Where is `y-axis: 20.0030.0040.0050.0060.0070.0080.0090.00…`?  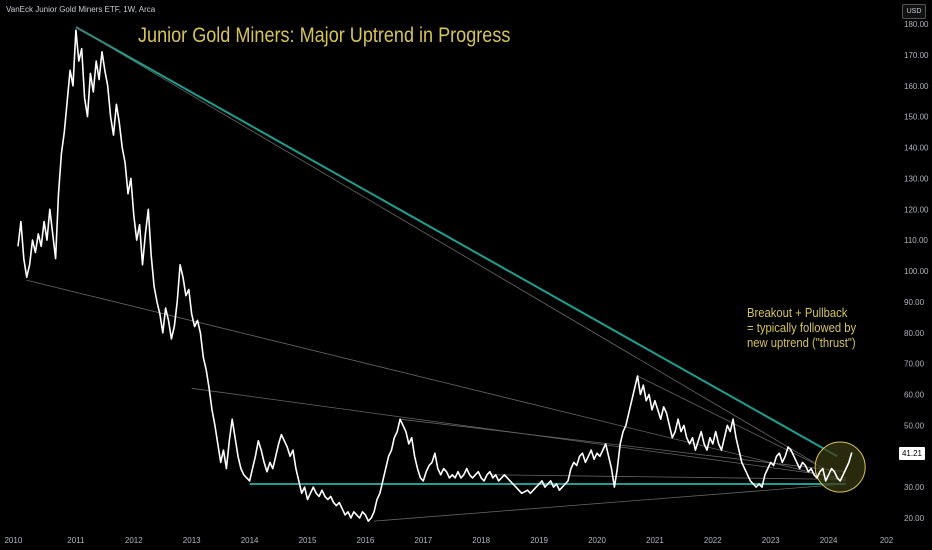
y-axis: 20.0030.0040.0050.0060.0070.0080.0090.00… is located at coordinates (916, 271).